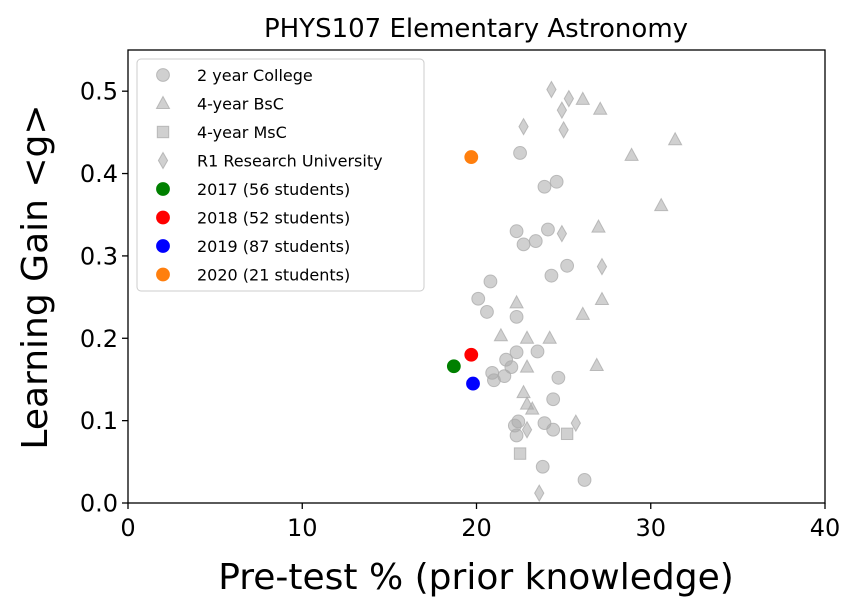 The height and width of the screenshot is (612, 860). I want to click on x-tick-label: 10, so click(302, 528).